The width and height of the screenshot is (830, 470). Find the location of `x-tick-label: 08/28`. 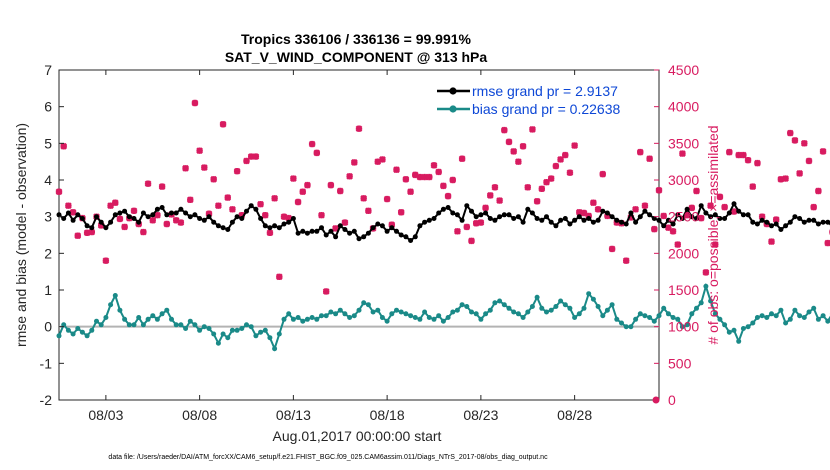

x-tick-label: 08/28 is located at coordinates (574, 415).